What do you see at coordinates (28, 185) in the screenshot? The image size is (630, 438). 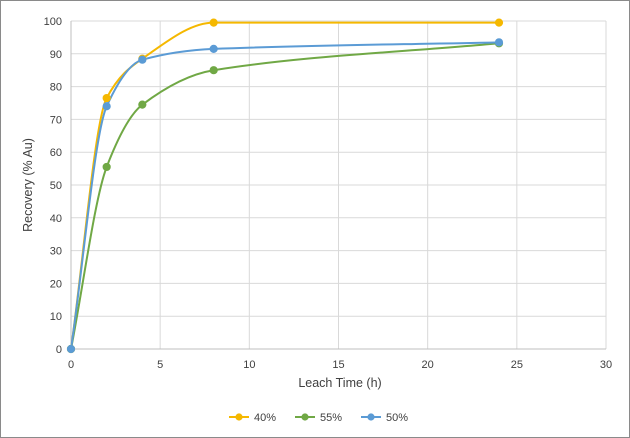 I see `y-axis-title: Recovery (% Au)` at bounding box center [28, 185].